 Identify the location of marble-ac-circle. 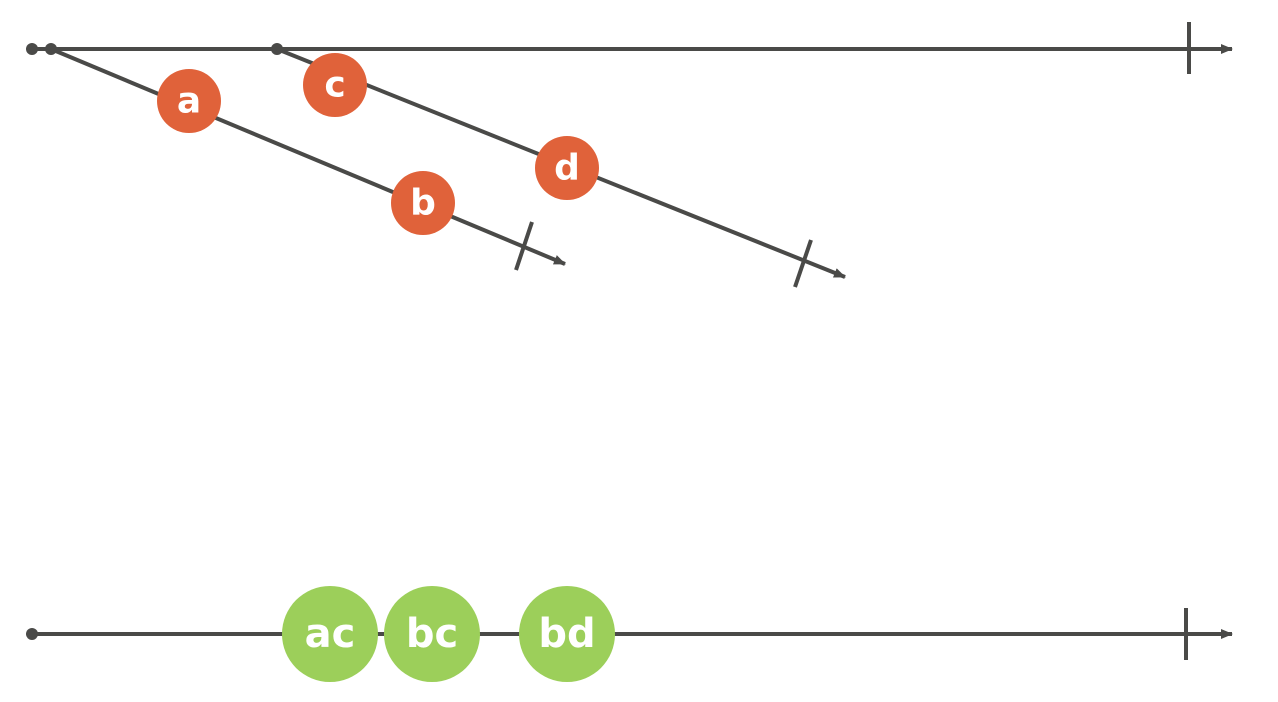
(330, 634).